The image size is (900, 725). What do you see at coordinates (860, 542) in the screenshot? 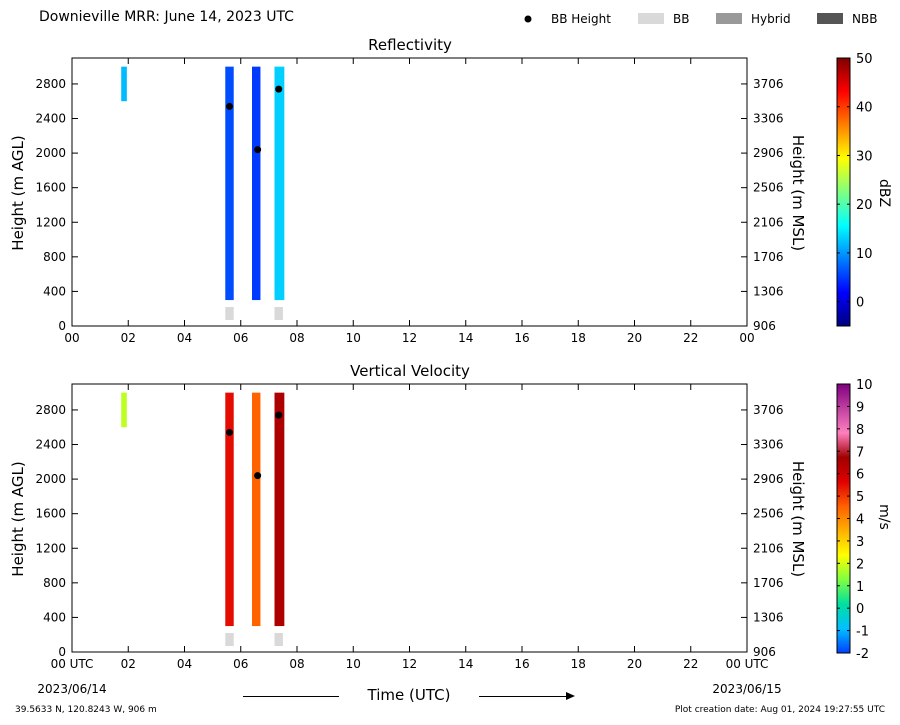
I see `colorbar-tick-label: 3` at bounding box center [860, 542].